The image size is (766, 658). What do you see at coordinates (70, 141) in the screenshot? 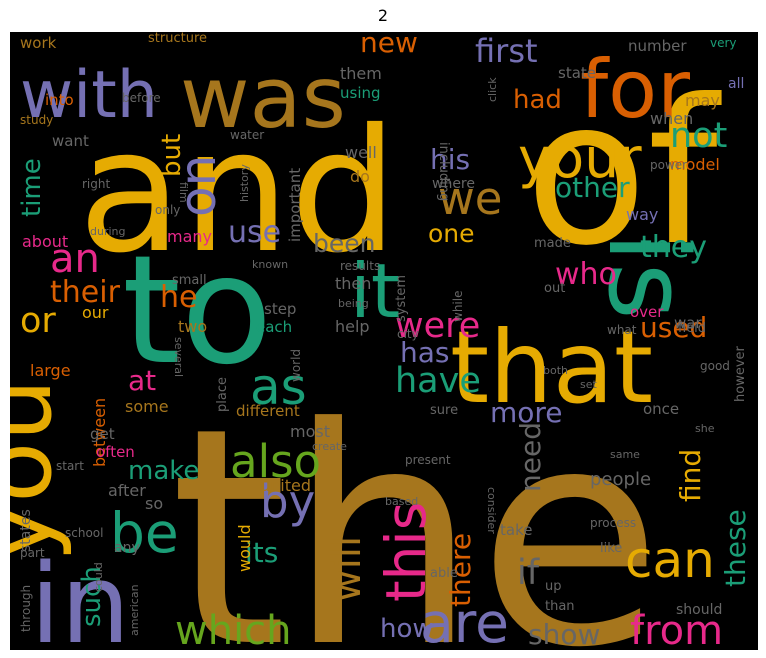
I see `cloud-word-want: want` at bounding box center [70, 141].